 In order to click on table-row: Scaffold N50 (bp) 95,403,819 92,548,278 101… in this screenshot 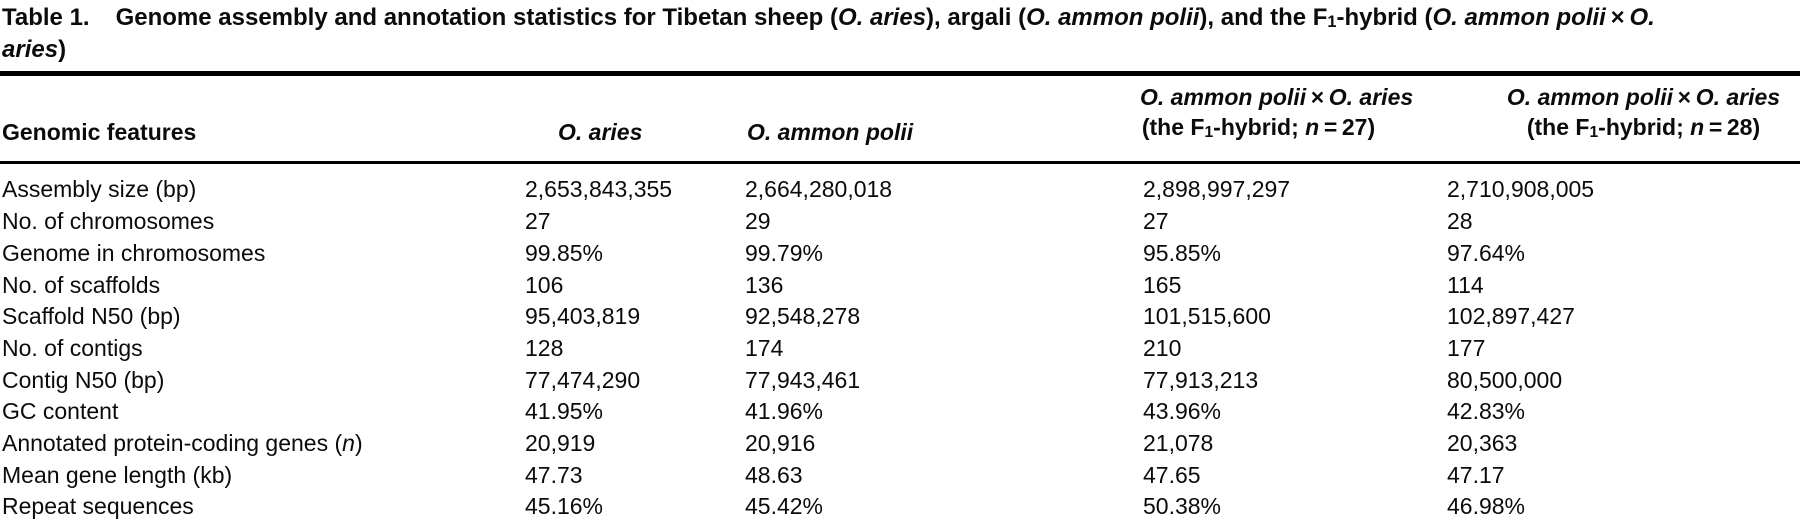, I will do `click(900, 317)`.